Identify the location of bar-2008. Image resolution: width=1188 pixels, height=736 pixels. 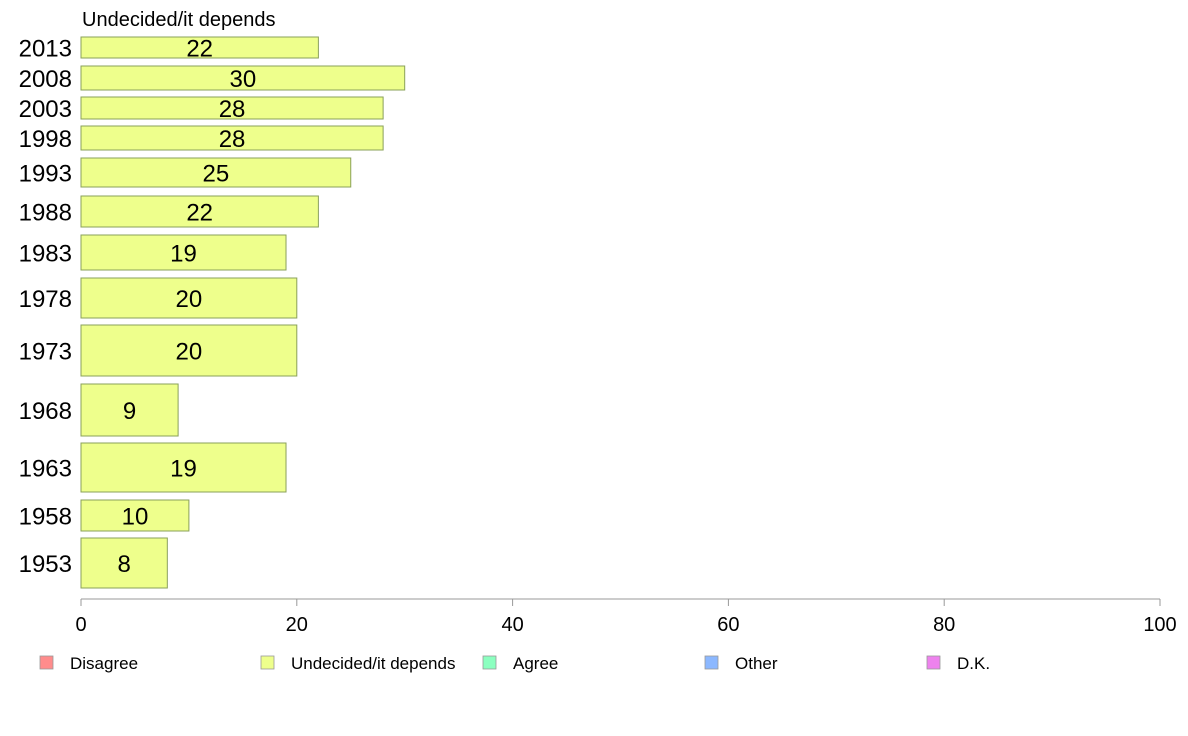
(243, 78).